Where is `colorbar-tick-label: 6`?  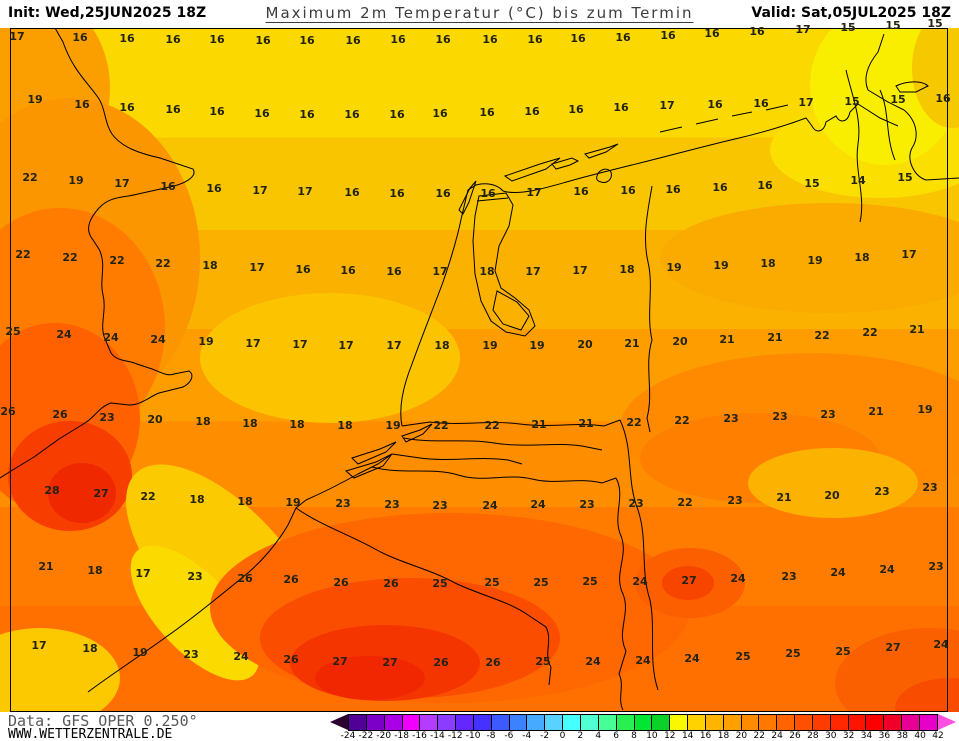 colorbar-tick-label: 6 is located at coordinates (616, 736).